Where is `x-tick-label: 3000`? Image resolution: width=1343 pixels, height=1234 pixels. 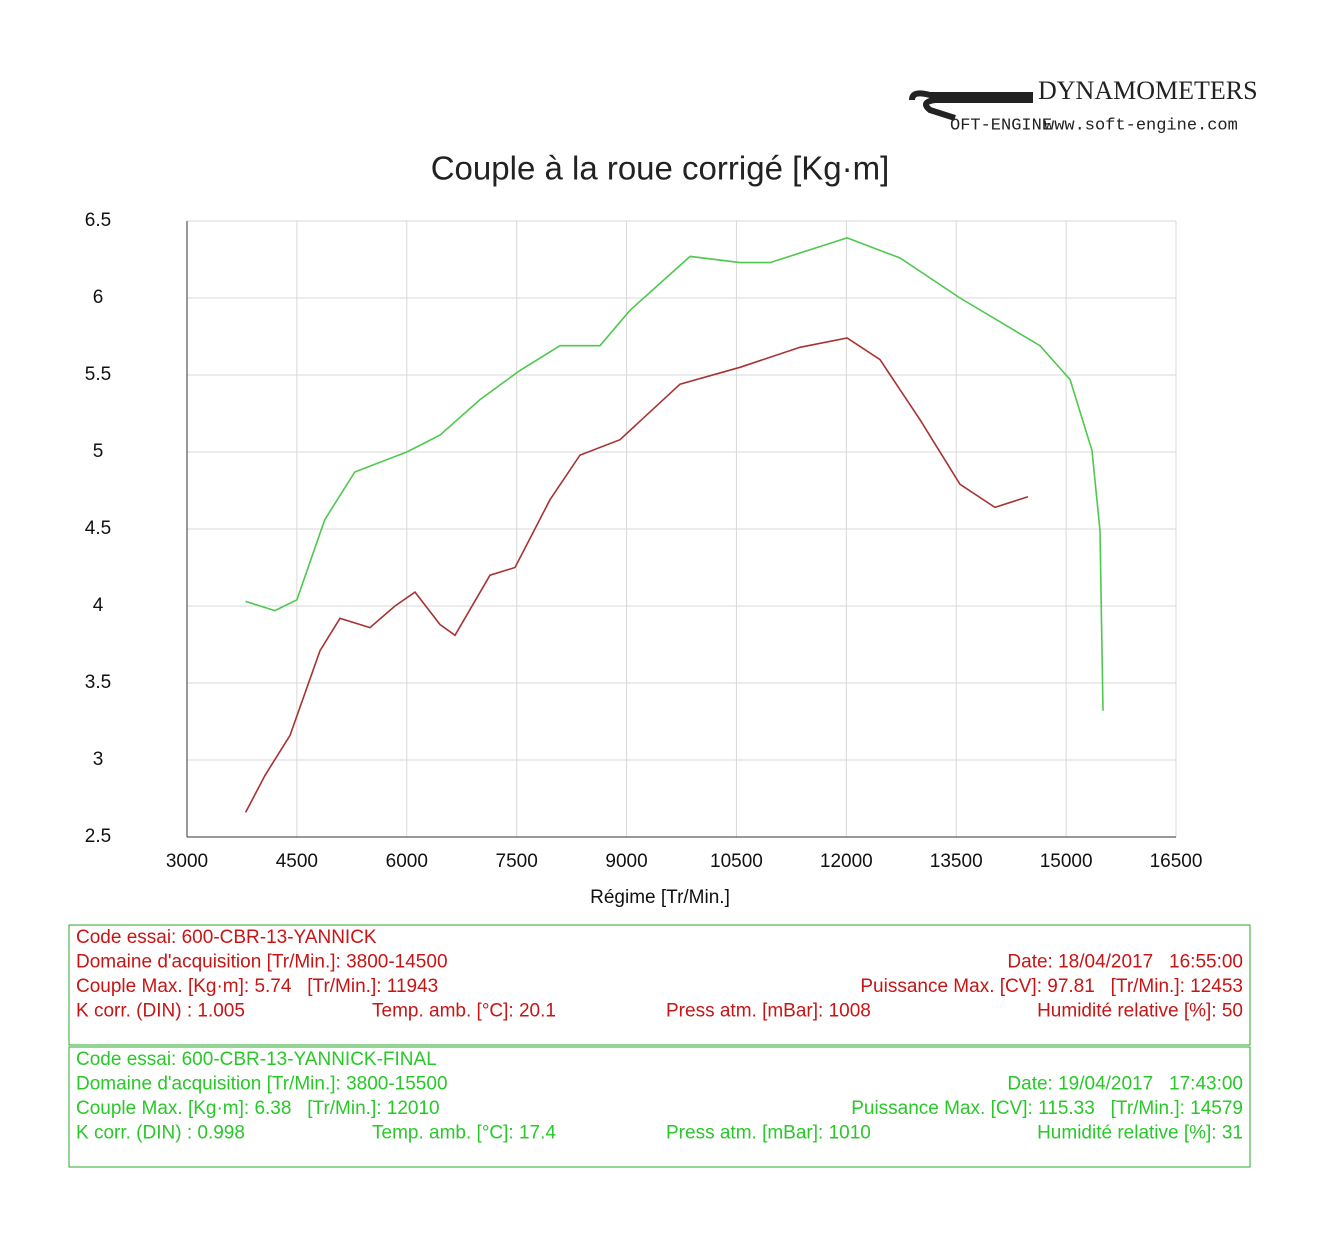 x-tick-label: 3000 is located at coordinates (187, 861).